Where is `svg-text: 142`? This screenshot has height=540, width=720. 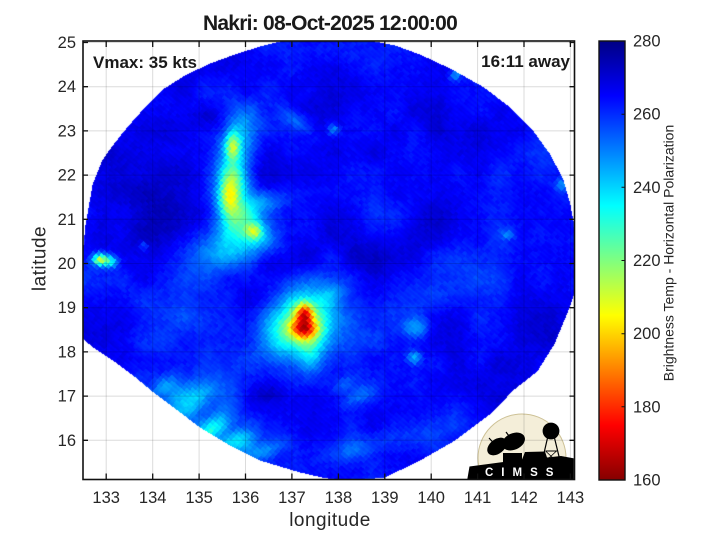 svg-text: 142 is located at coordinates (524, 498).